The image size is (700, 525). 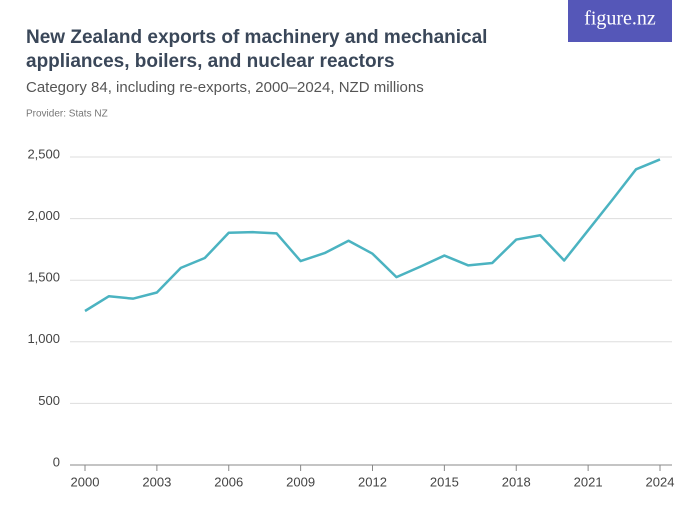 What do you see at coordinates (49, 400) in the screenshot?
I see `y-tick-label: 500` at bounding box center [49, 400].